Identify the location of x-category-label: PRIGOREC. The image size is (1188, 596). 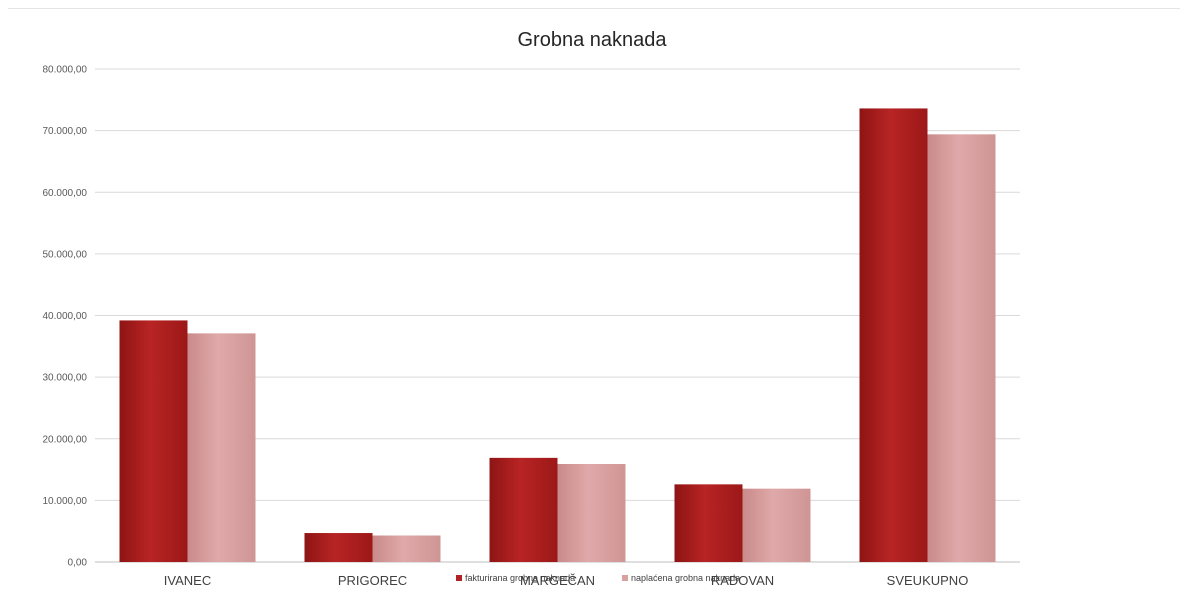
(372, 580).